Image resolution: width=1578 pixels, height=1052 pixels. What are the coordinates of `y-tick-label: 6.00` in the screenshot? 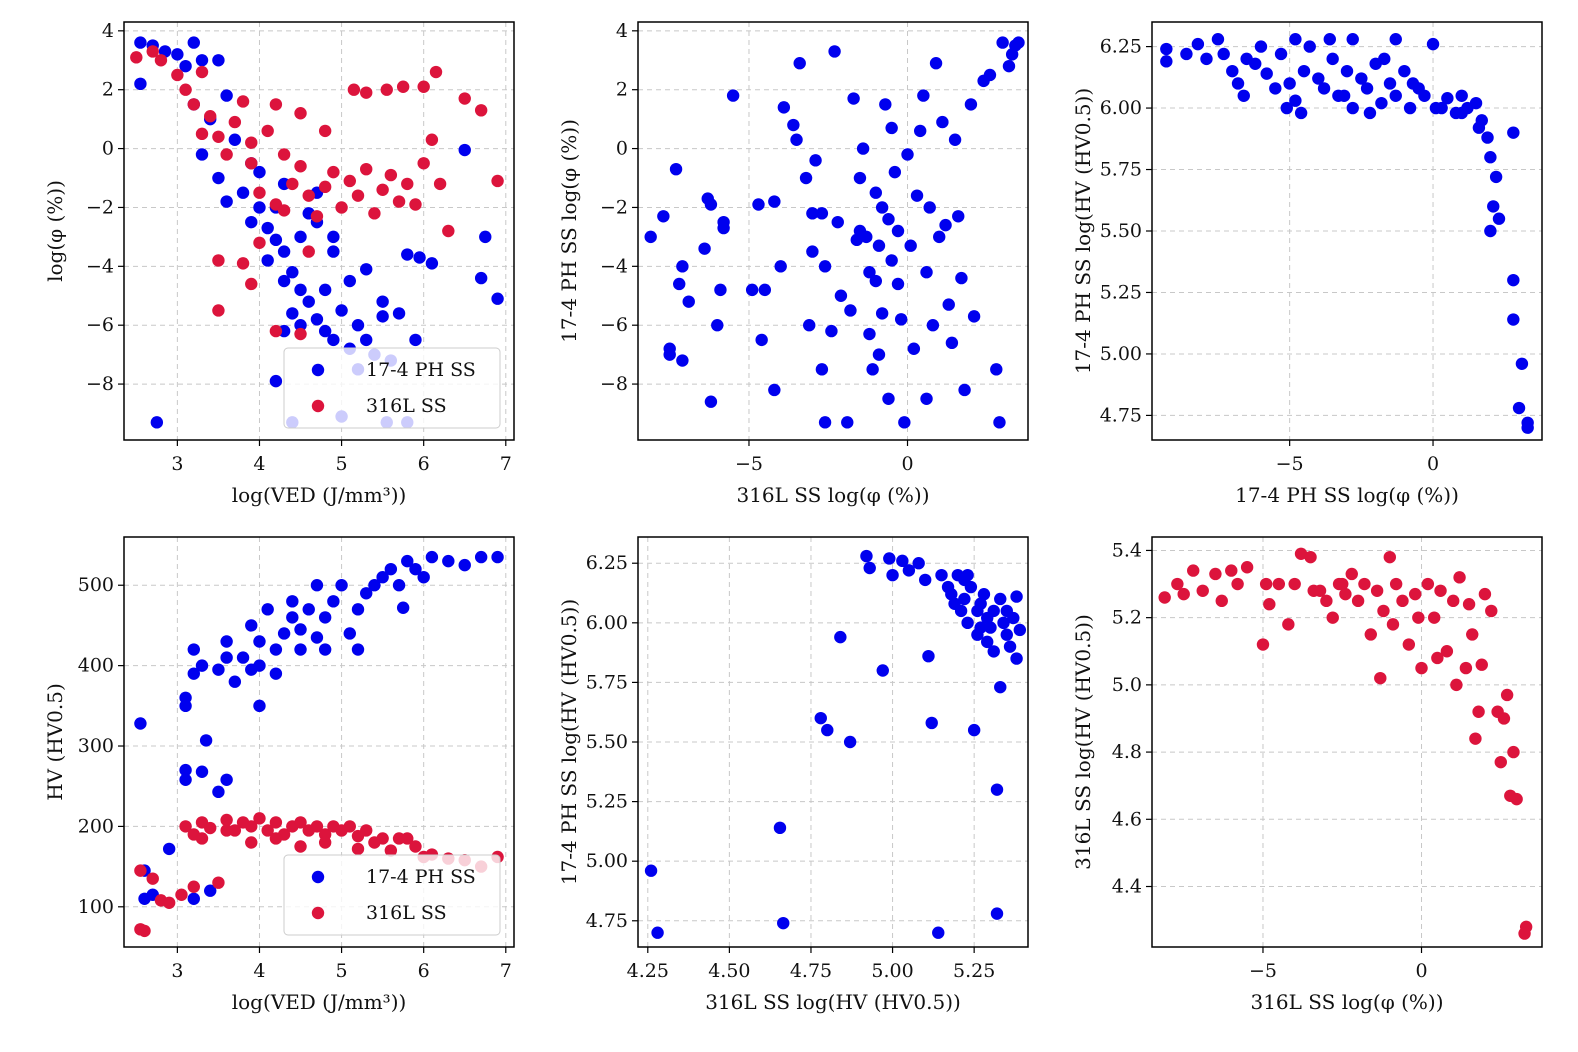 It's located at (607, 623).